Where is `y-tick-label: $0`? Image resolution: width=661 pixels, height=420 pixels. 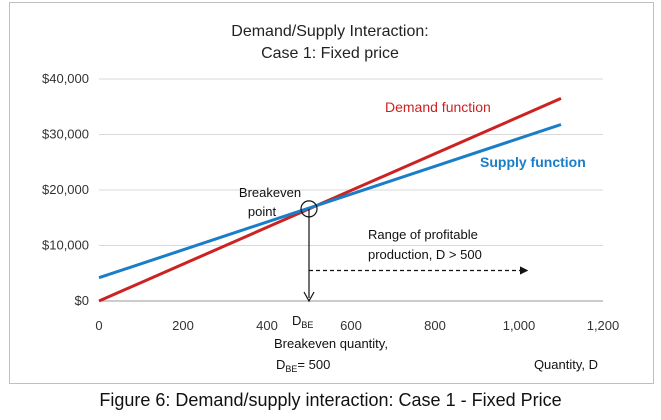
y-tick-label: $0 is located at coordinates (82, 300).